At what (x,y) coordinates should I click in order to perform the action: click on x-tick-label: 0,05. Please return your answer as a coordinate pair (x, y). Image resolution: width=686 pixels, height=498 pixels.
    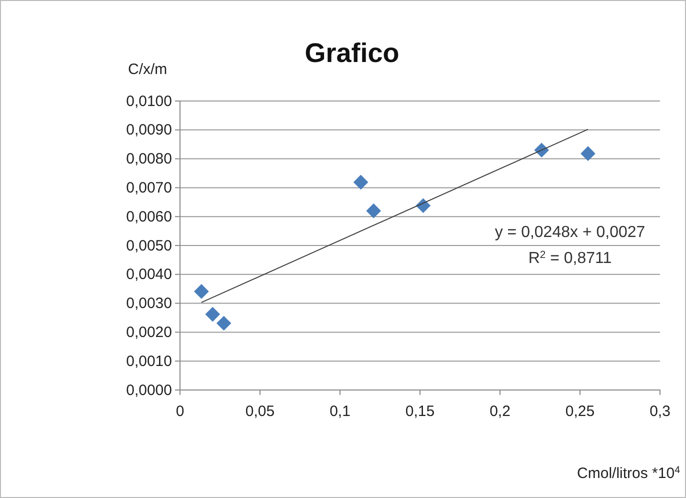
    Looking at the image, I should click on (260, 411).